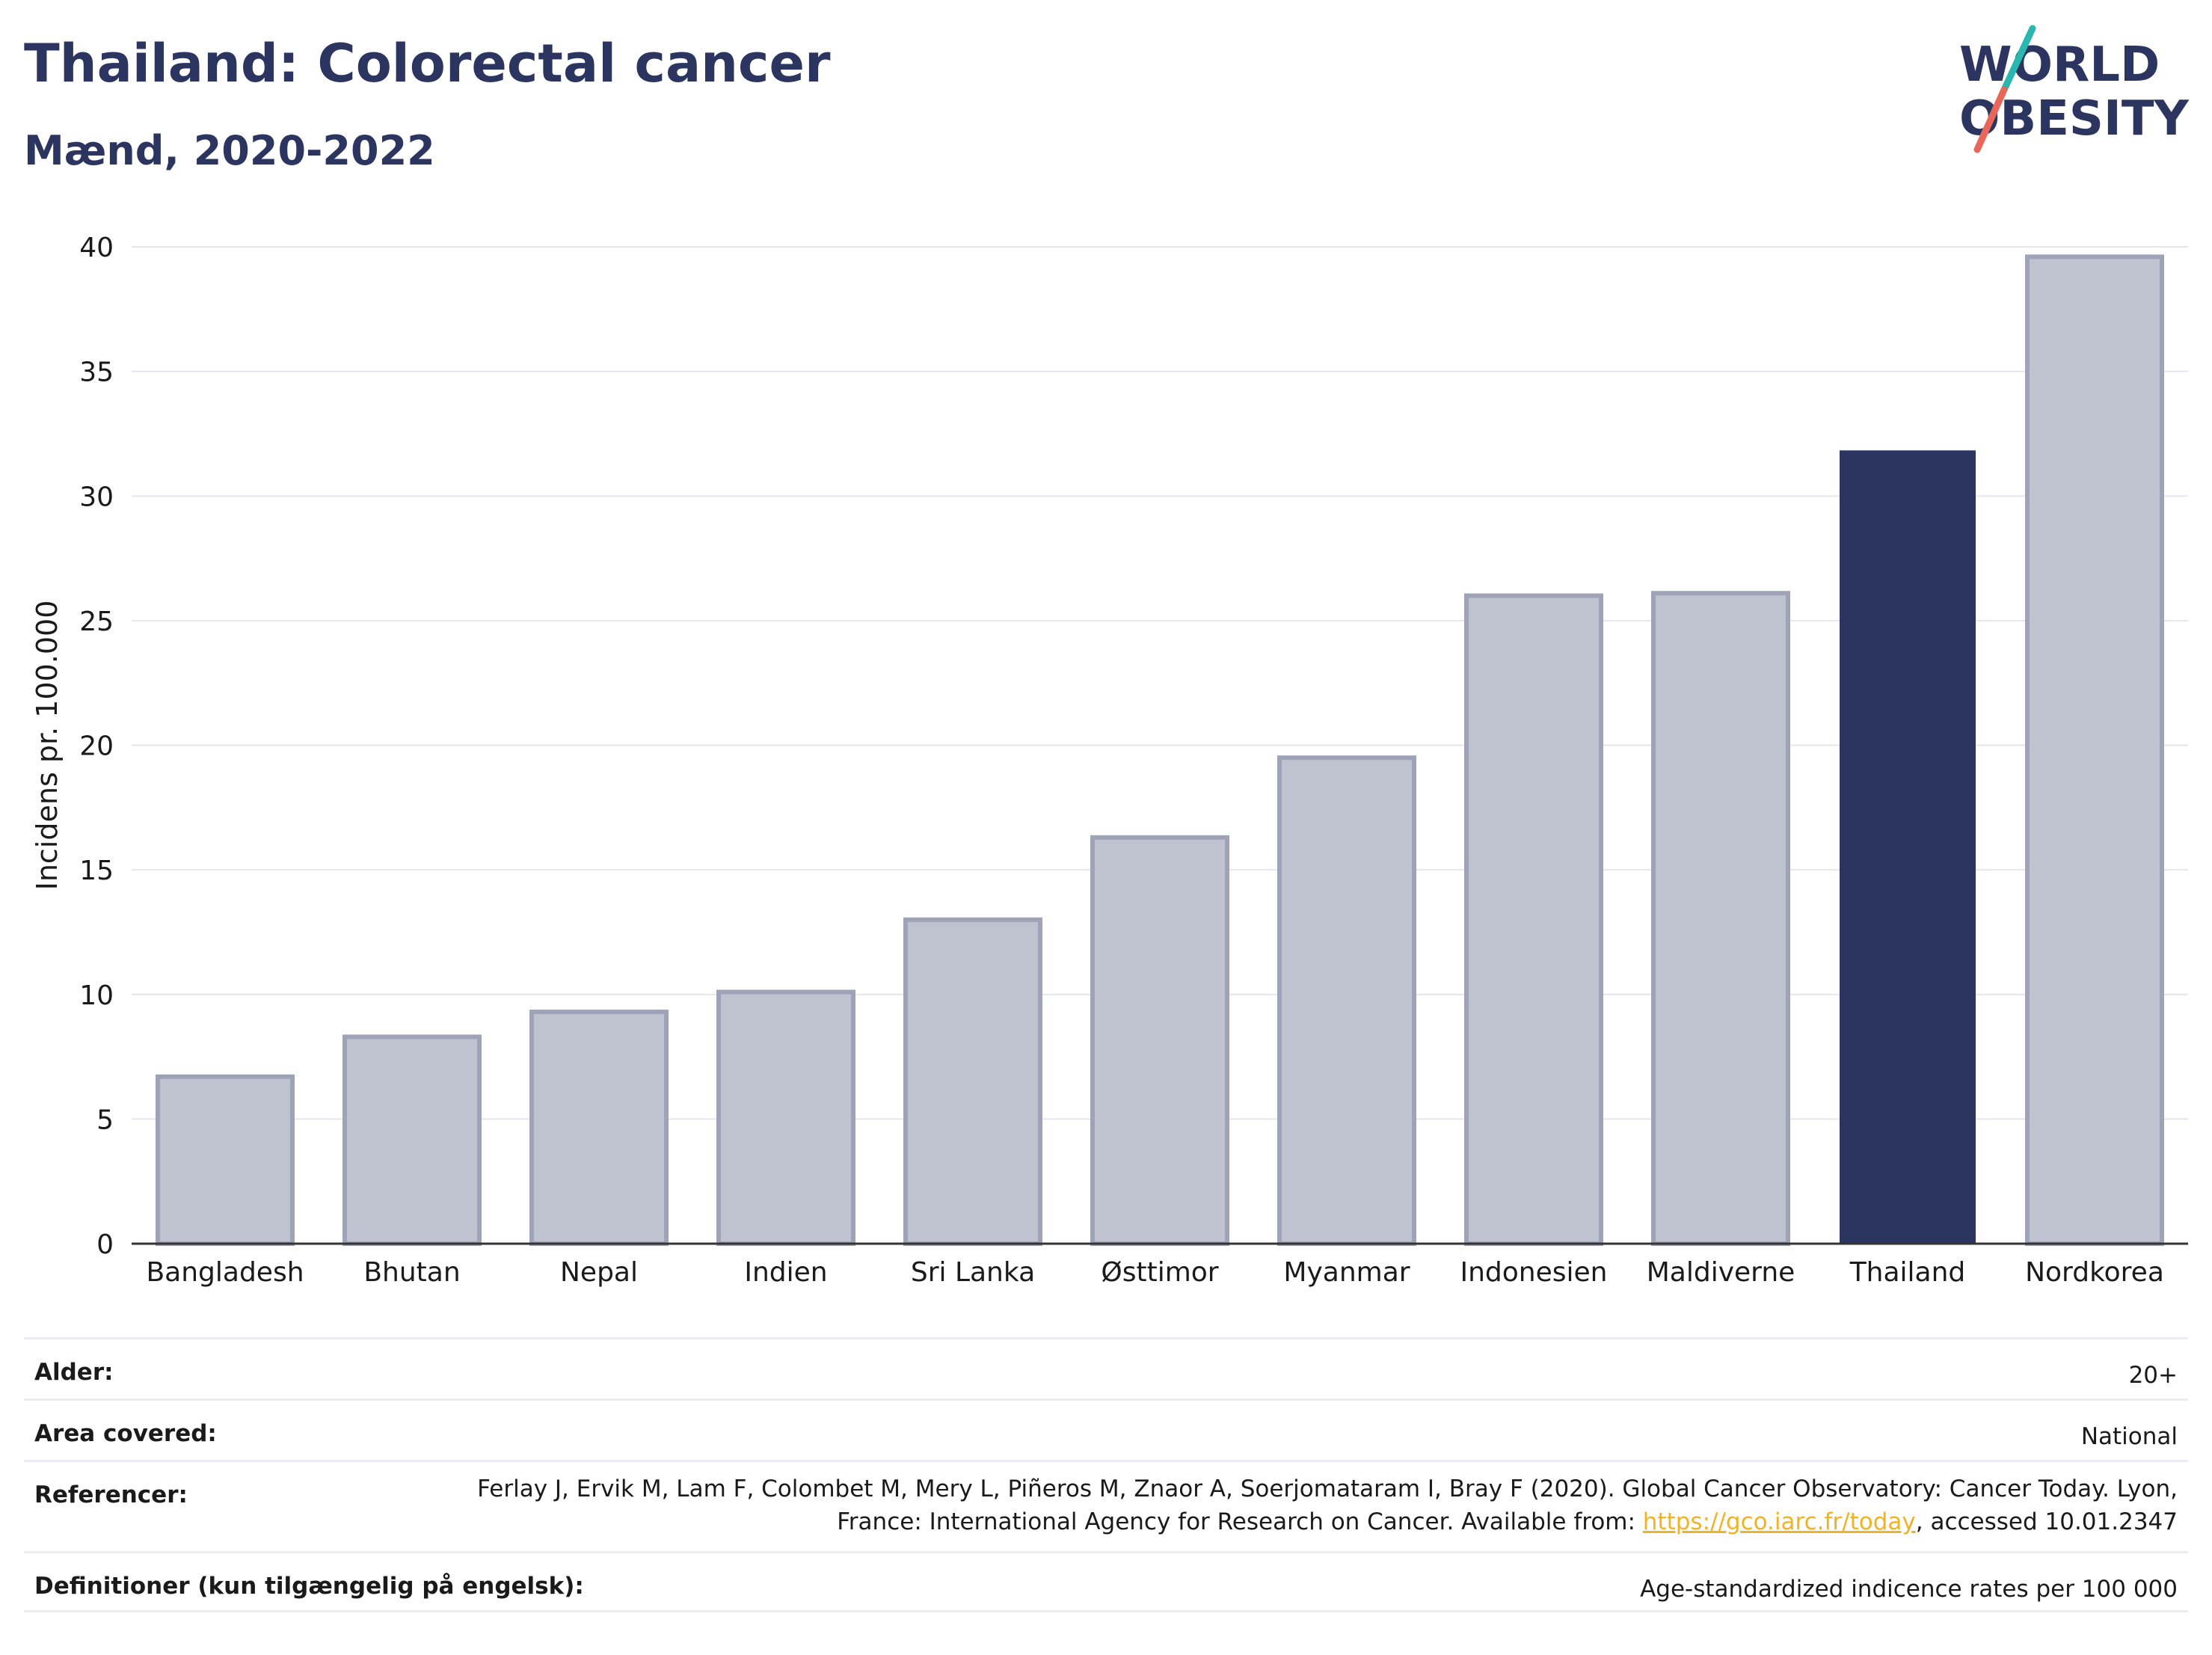 Image resolution: width=2212 pixels, height=1655 pixels. What do you see at coordinates (2094, 750) in the screenshot?
I see `bar-nordkorea` at bounding box center [2094, 750].